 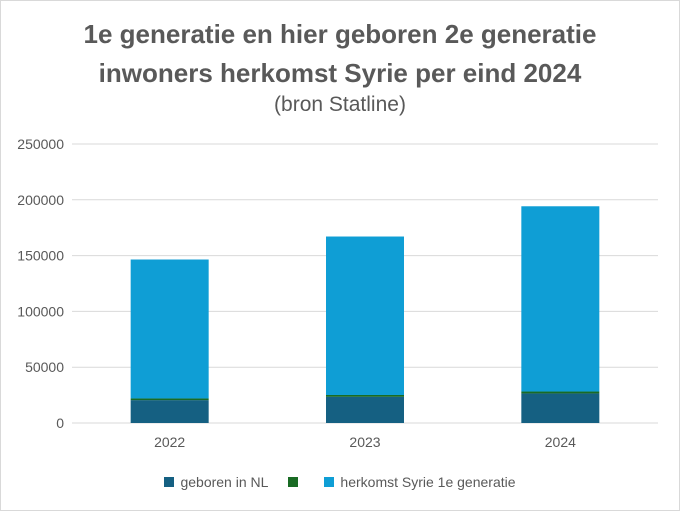 What do you see at coordinates (364, 442) in the screenshot?
I see `x-tick-label: 2023` at bounding box center [364, 442].